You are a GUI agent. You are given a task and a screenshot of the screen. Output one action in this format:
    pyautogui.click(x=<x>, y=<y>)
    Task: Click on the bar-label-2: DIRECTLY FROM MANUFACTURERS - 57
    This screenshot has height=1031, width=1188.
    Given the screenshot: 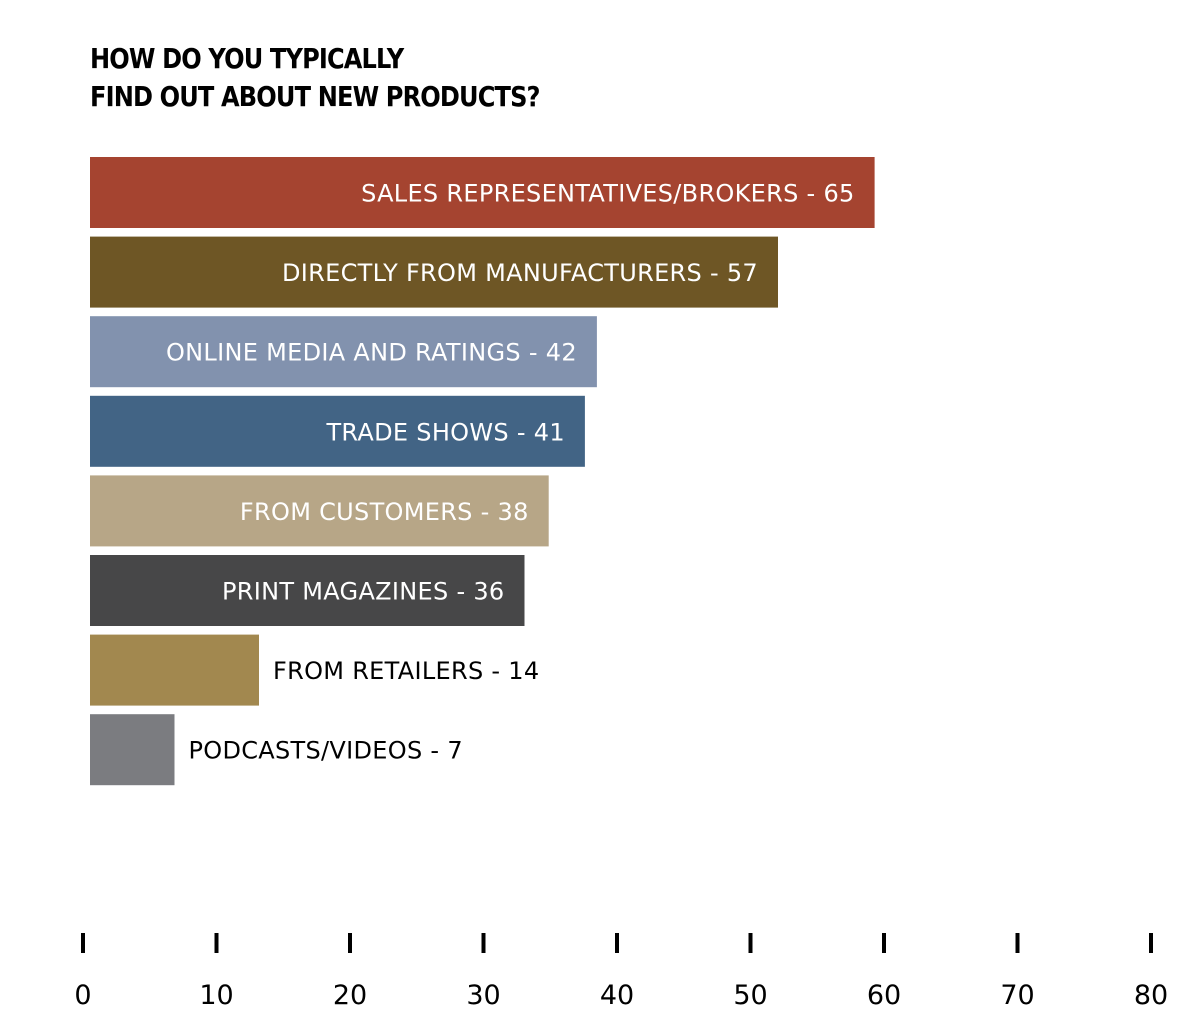 What is the action you would take?
    pyautogui.click(x=520, y=273)
    